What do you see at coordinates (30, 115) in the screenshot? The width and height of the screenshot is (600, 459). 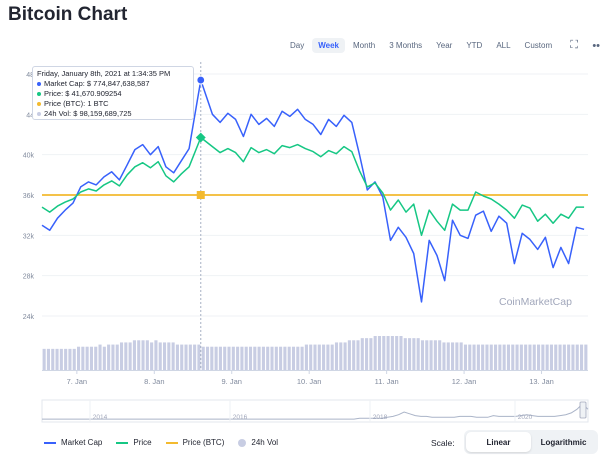 I see `y-tick-label: 44` at bounding box center [30, 115].